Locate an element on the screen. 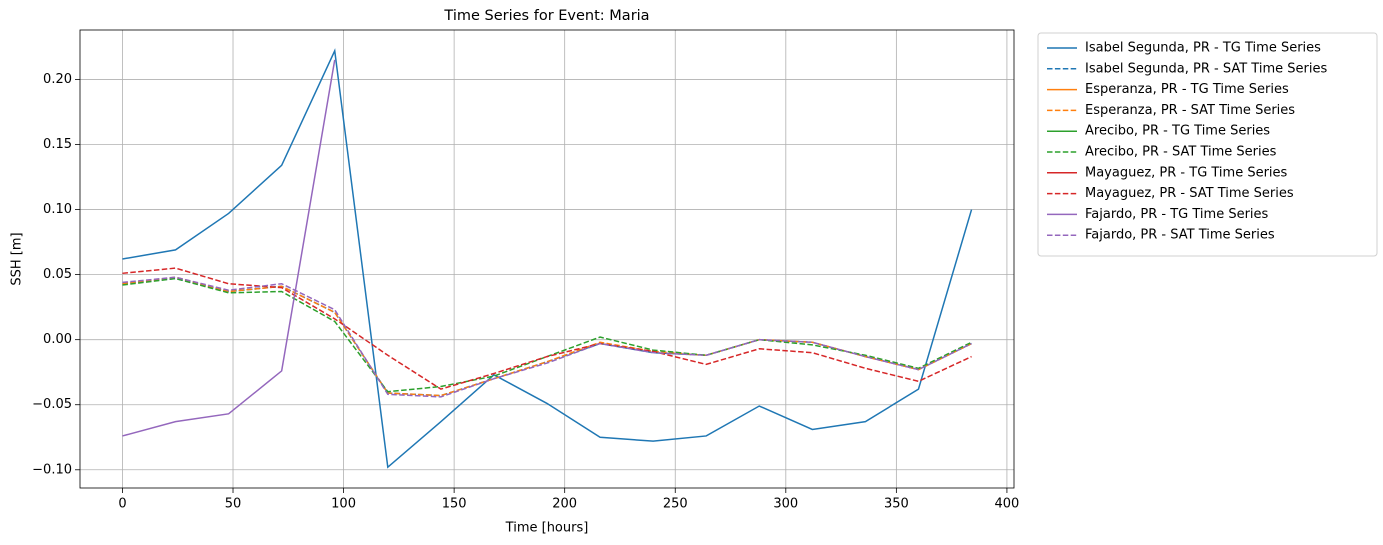 The image size is (1383, 545). legend-label: Mayaguez, PR - TG Time Series is located at coordinates (1186, 172).